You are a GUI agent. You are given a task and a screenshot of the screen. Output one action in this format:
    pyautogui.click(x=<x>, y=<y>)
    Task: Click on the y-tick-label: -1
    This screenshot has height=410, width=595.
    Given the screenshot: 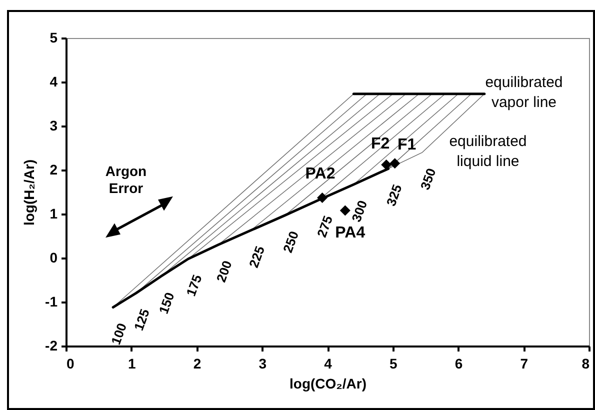 What is the action you would take?
    pyautogui.click(x=51, y=302)
    